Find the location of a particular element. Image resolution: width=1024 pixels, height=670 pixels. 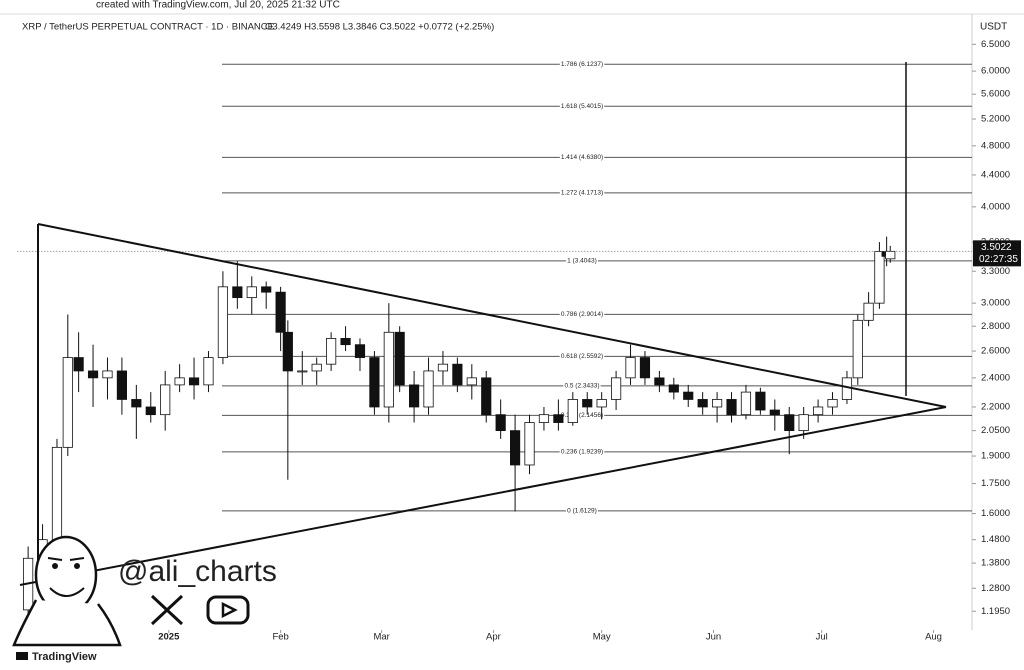

x-tick-label: Apr is located at coordinates (493, 637).